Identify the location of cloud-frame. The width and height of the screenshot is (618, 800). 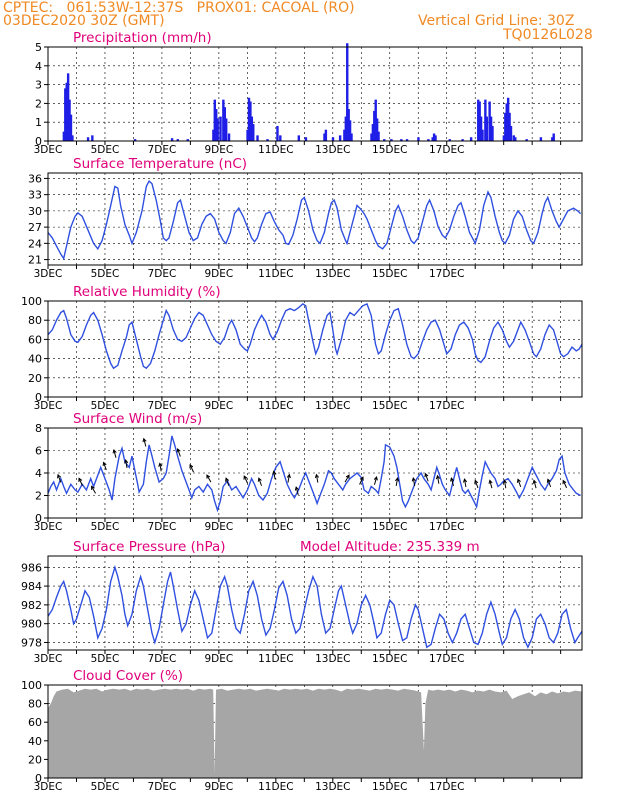
(315, 731).